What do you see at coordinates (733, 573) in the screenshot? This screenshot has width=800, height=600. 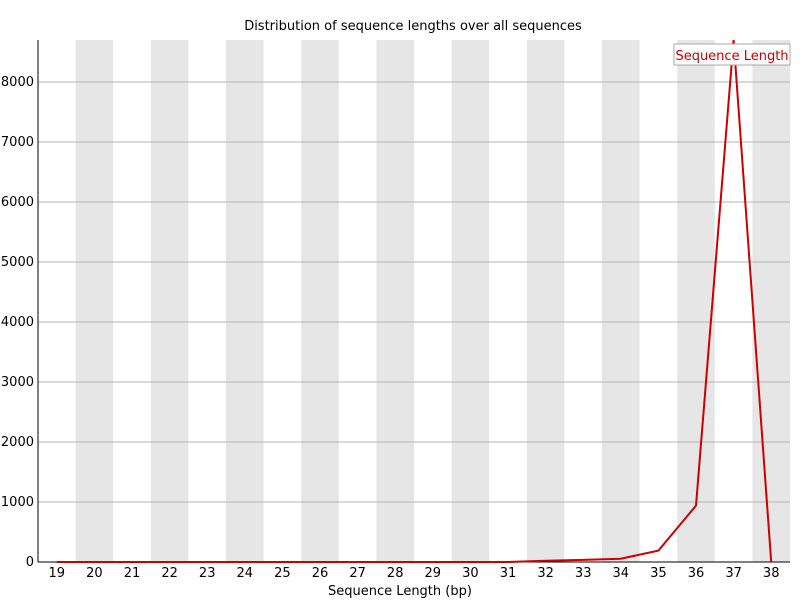 I see `x-tick-37: 37` at bounding box center [733, 573].